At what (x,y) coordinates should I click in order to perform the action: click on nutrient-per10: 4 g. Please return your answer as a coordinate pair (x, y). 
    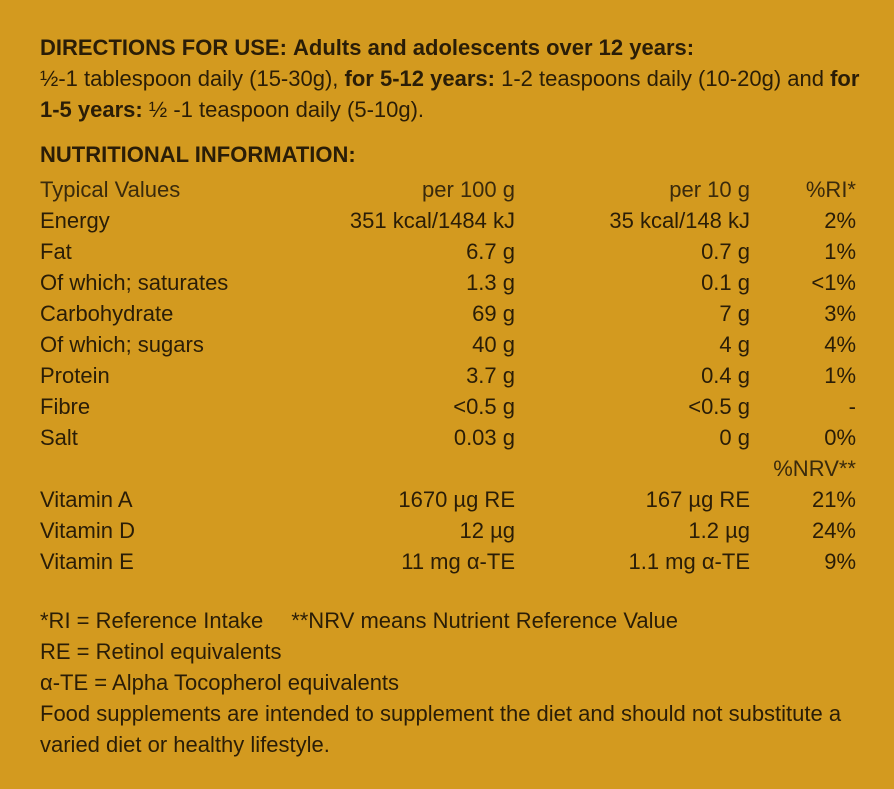
    Looking at the image, I should click on (734, 344).